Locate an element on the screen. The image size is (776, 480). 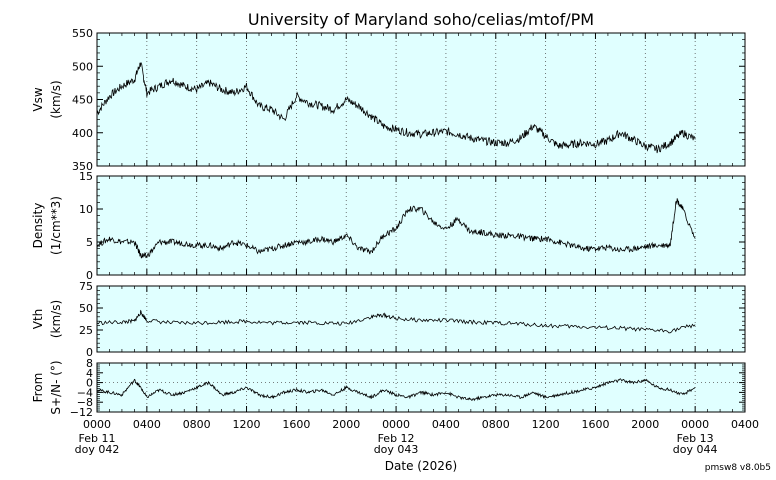
y-tick-label: 25 is located at coordinates (86, 330).